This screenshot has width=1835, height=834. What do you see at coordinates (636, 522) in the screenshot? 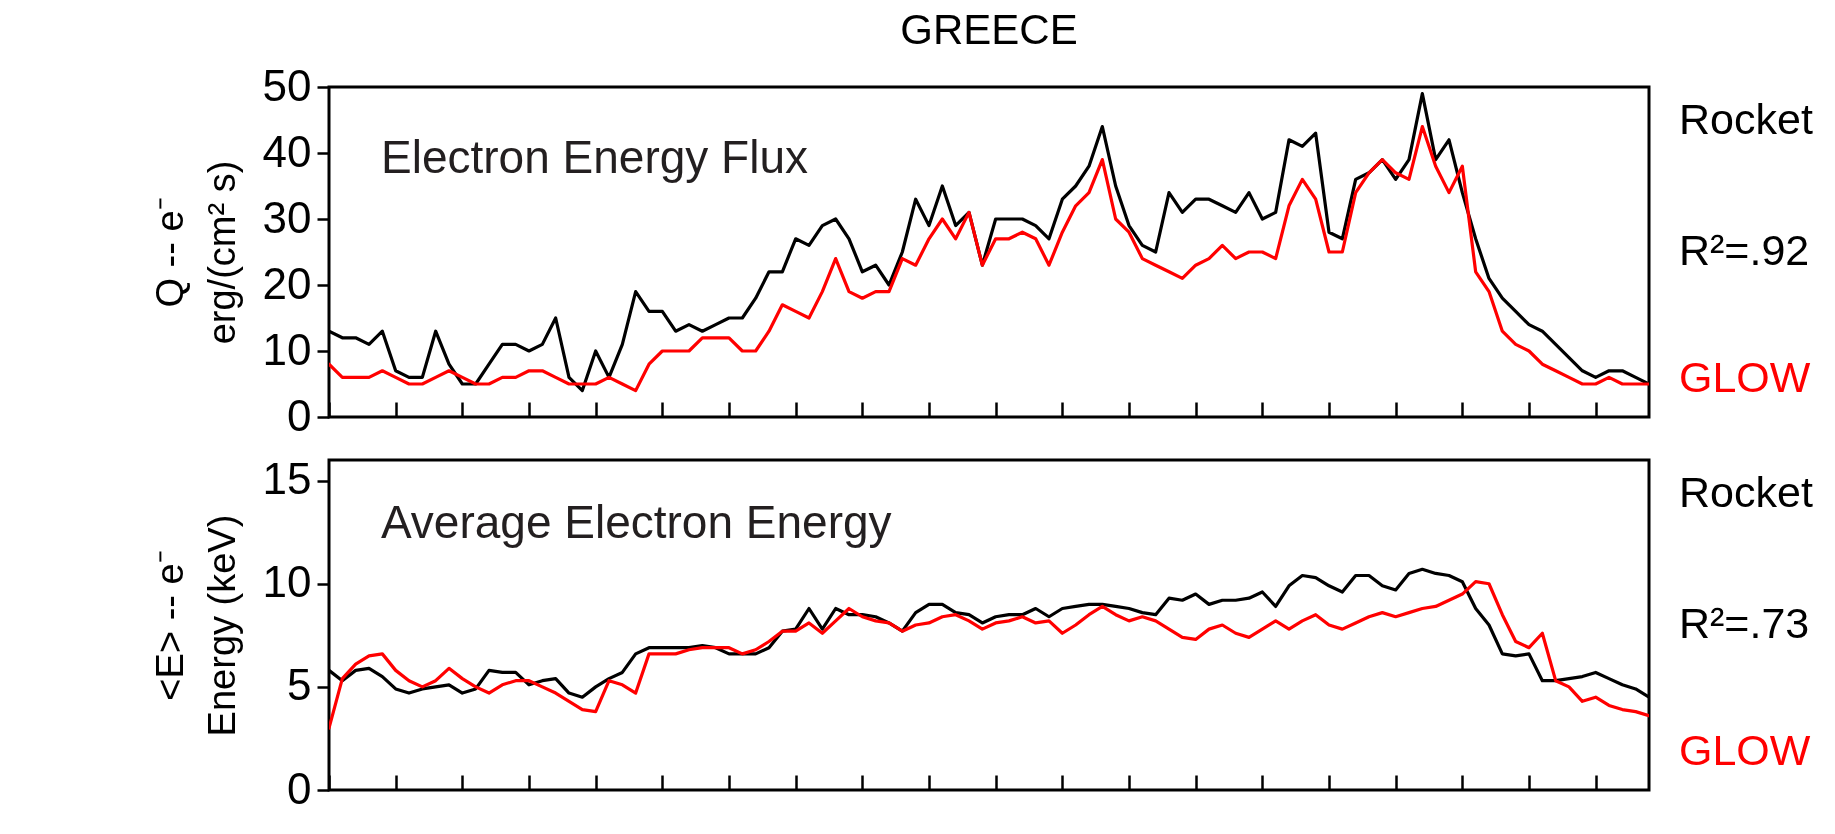
I see `text: Average Electron Energy` at bounding box center [636, 522].